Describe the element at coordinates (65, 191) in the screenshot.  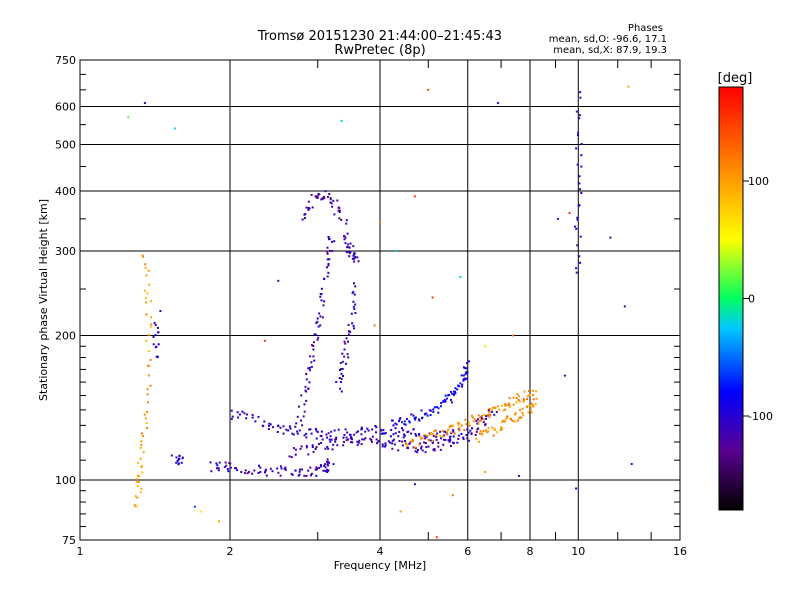
I see `y-tick-label: 400` at that location.